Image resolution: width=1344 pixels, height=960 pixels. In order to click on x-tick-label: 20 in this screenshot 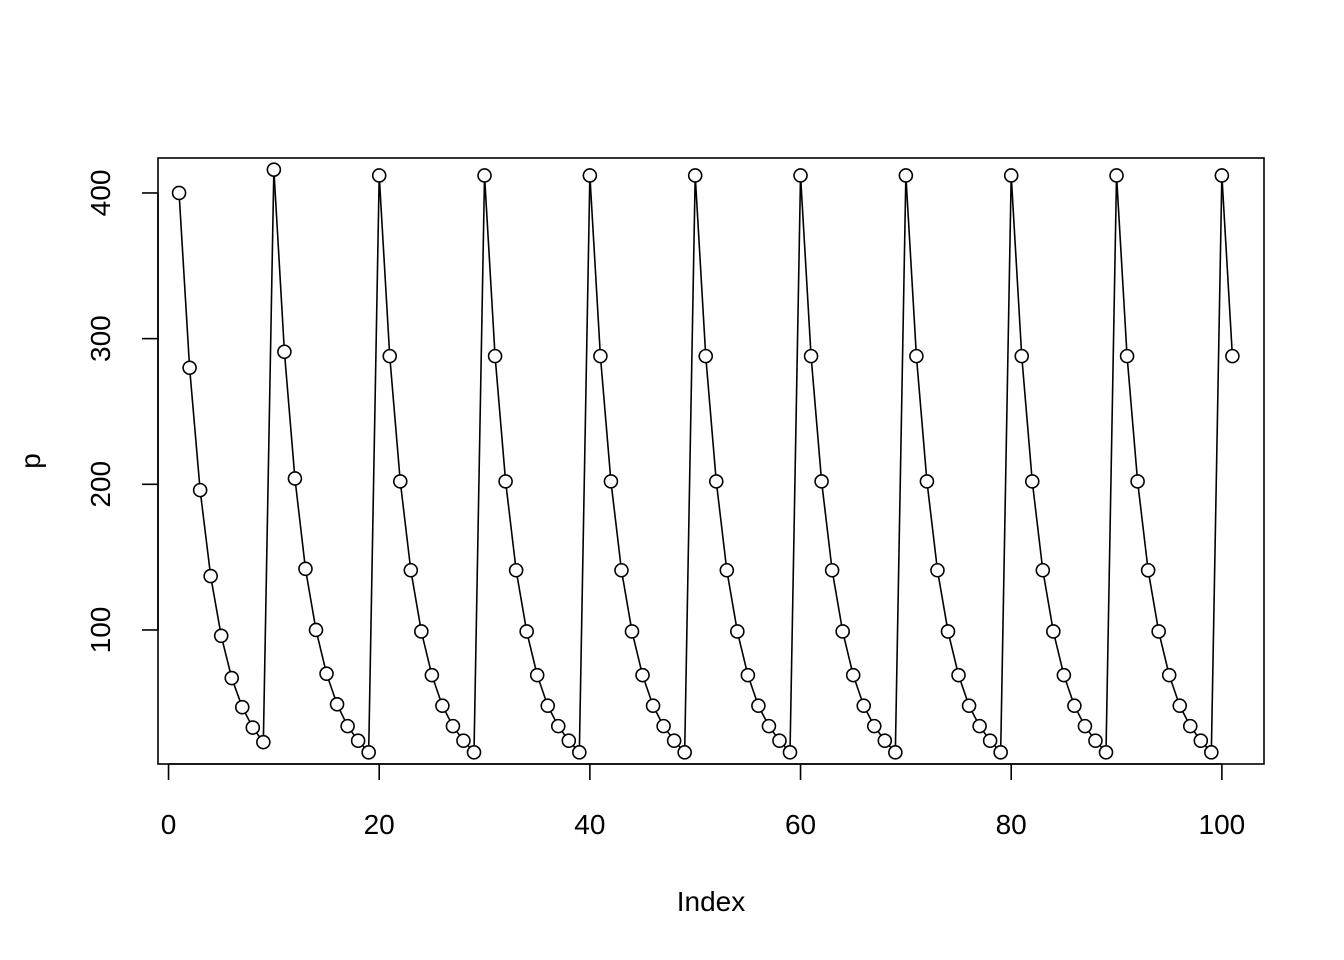, I will do `click(379, 824)`.